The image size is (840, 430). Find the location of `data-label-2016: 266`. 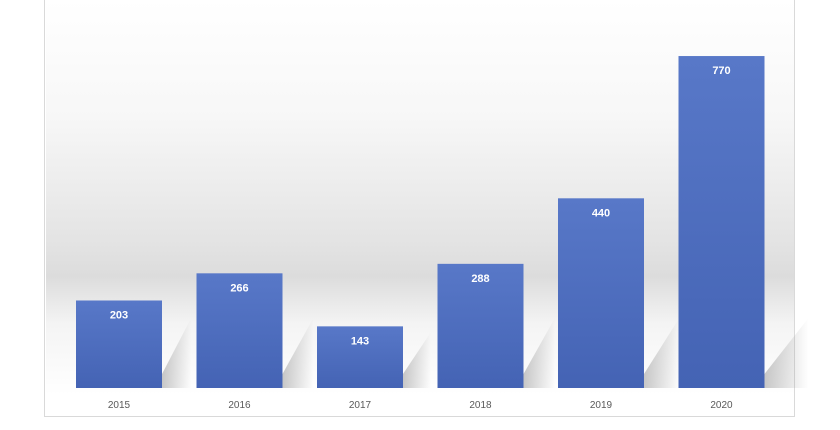

data-label-2016: 266 is located at coordinates (239, 288).